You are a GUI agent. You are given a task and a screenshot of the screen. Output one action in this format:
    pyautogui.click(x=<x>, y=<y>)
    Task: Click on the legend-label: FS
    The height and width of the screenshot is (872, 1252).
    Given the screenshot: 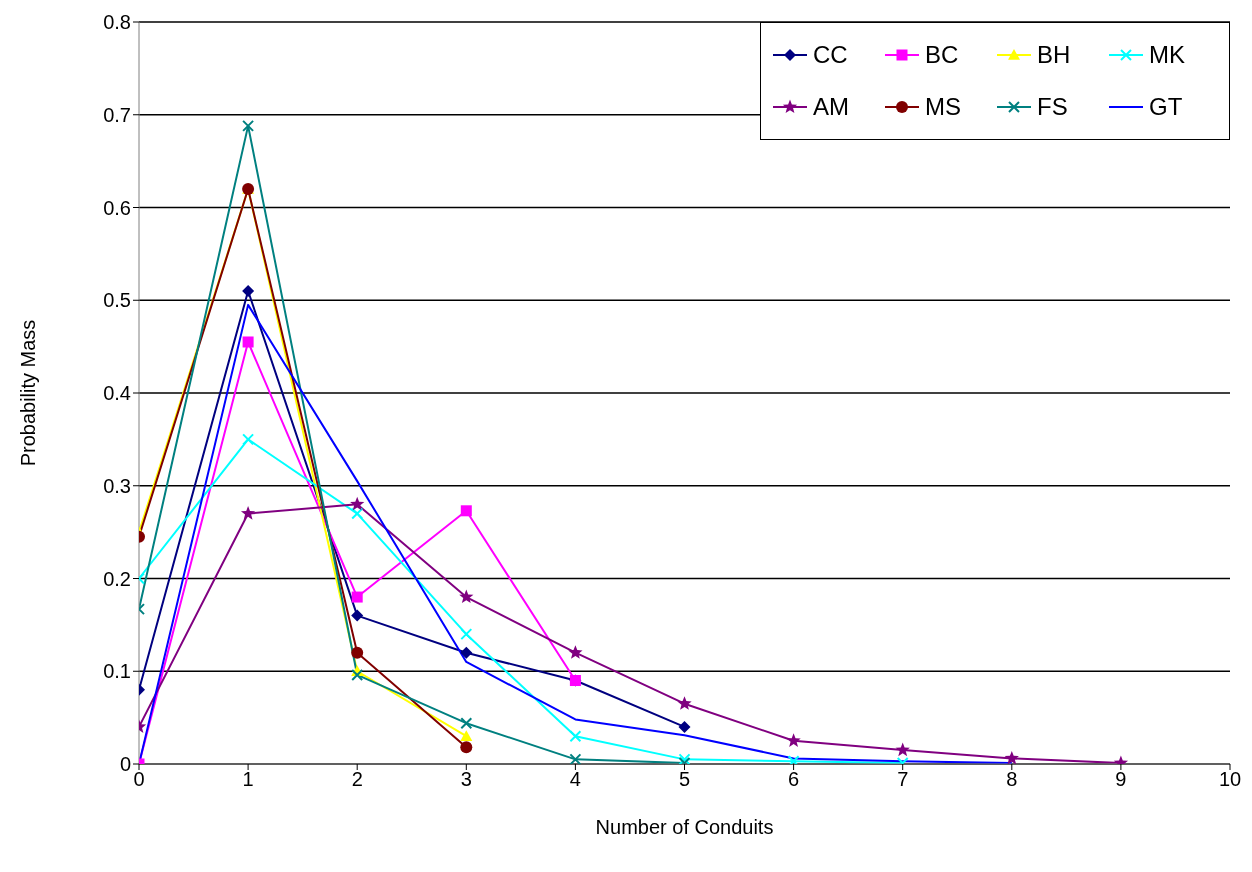 What is the action you would take?
    pyautogui.click(x=1052, y=107)
    